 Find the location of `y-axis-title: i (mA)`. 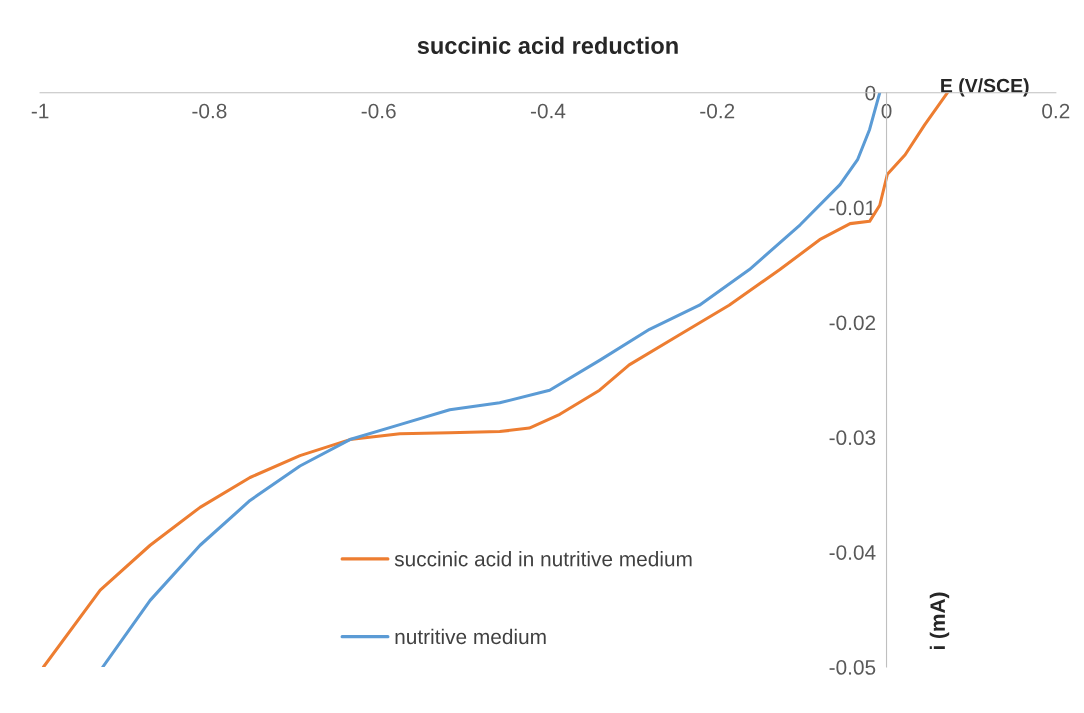

y-axis-title: i (mA) is located at coordinates (939, 621).